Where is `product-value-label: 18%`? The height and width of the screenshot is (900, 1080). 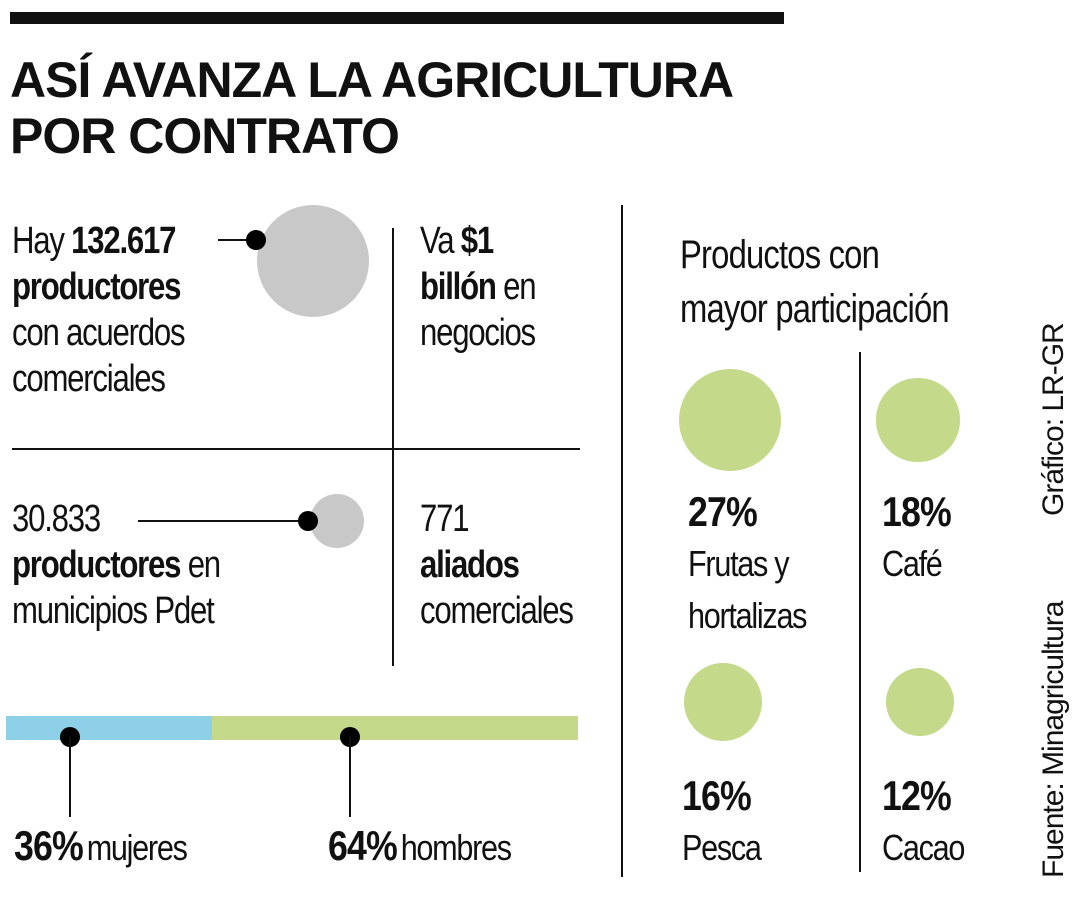 product-value-label: 18% is located at coordinates (917, 511).